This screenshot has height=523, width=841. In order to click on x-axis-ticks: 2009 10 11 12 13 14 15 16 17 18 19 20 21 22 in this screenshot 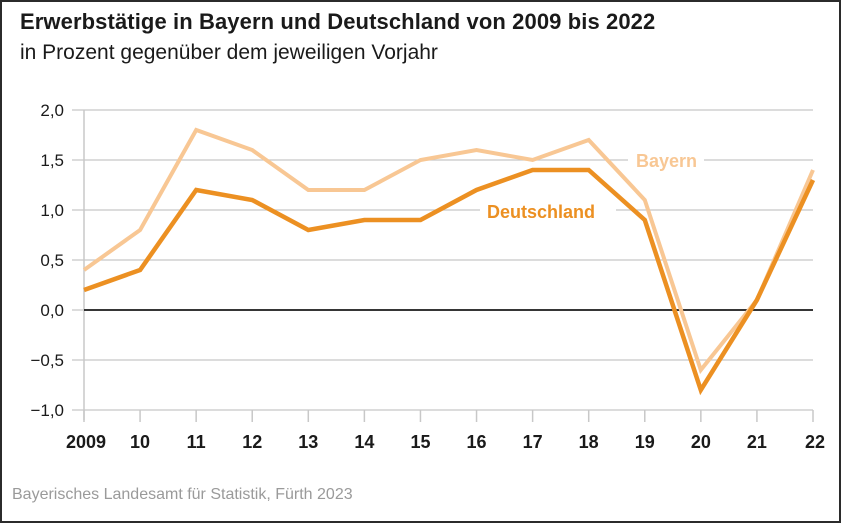, I will do `click(445, 431)`.